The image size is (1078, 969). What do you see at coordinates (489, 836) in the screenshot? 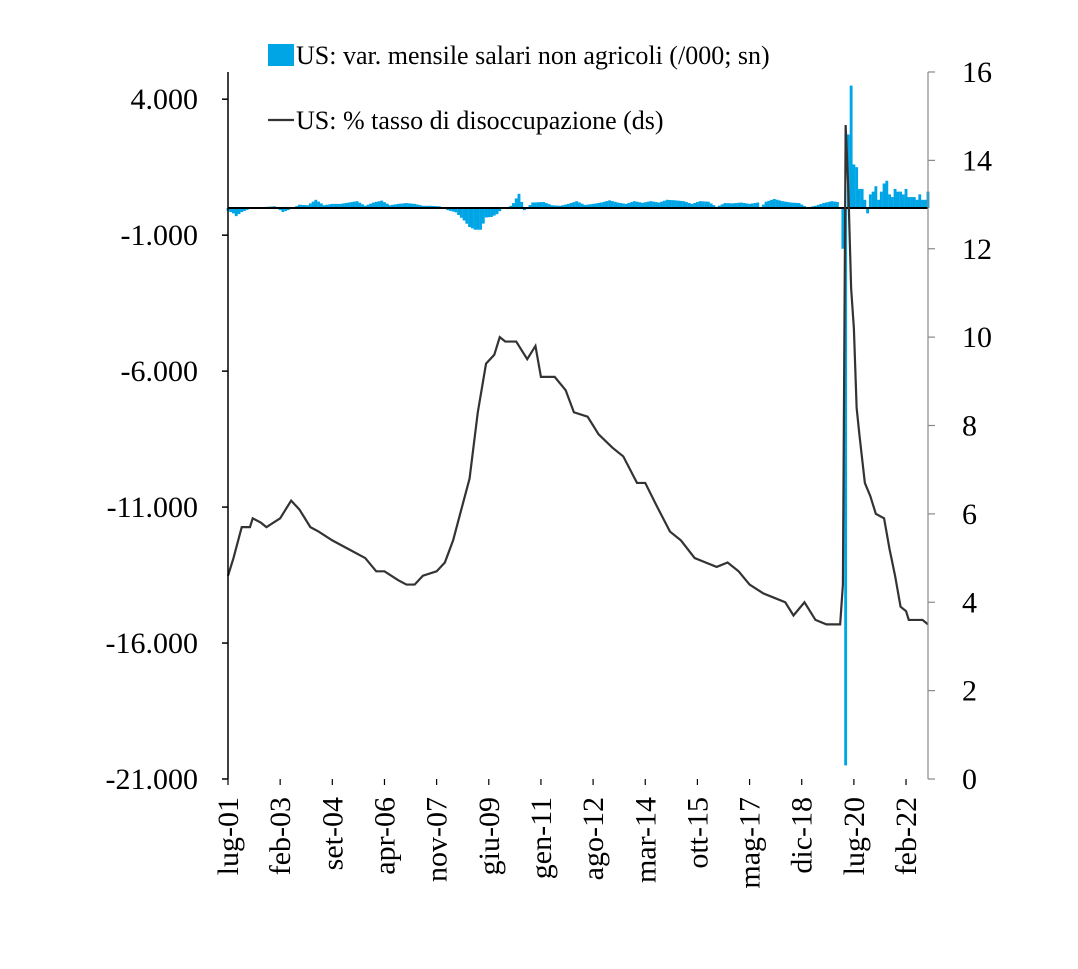
I see `x-tick-label: giu-09` at bounding box center [489, 836].